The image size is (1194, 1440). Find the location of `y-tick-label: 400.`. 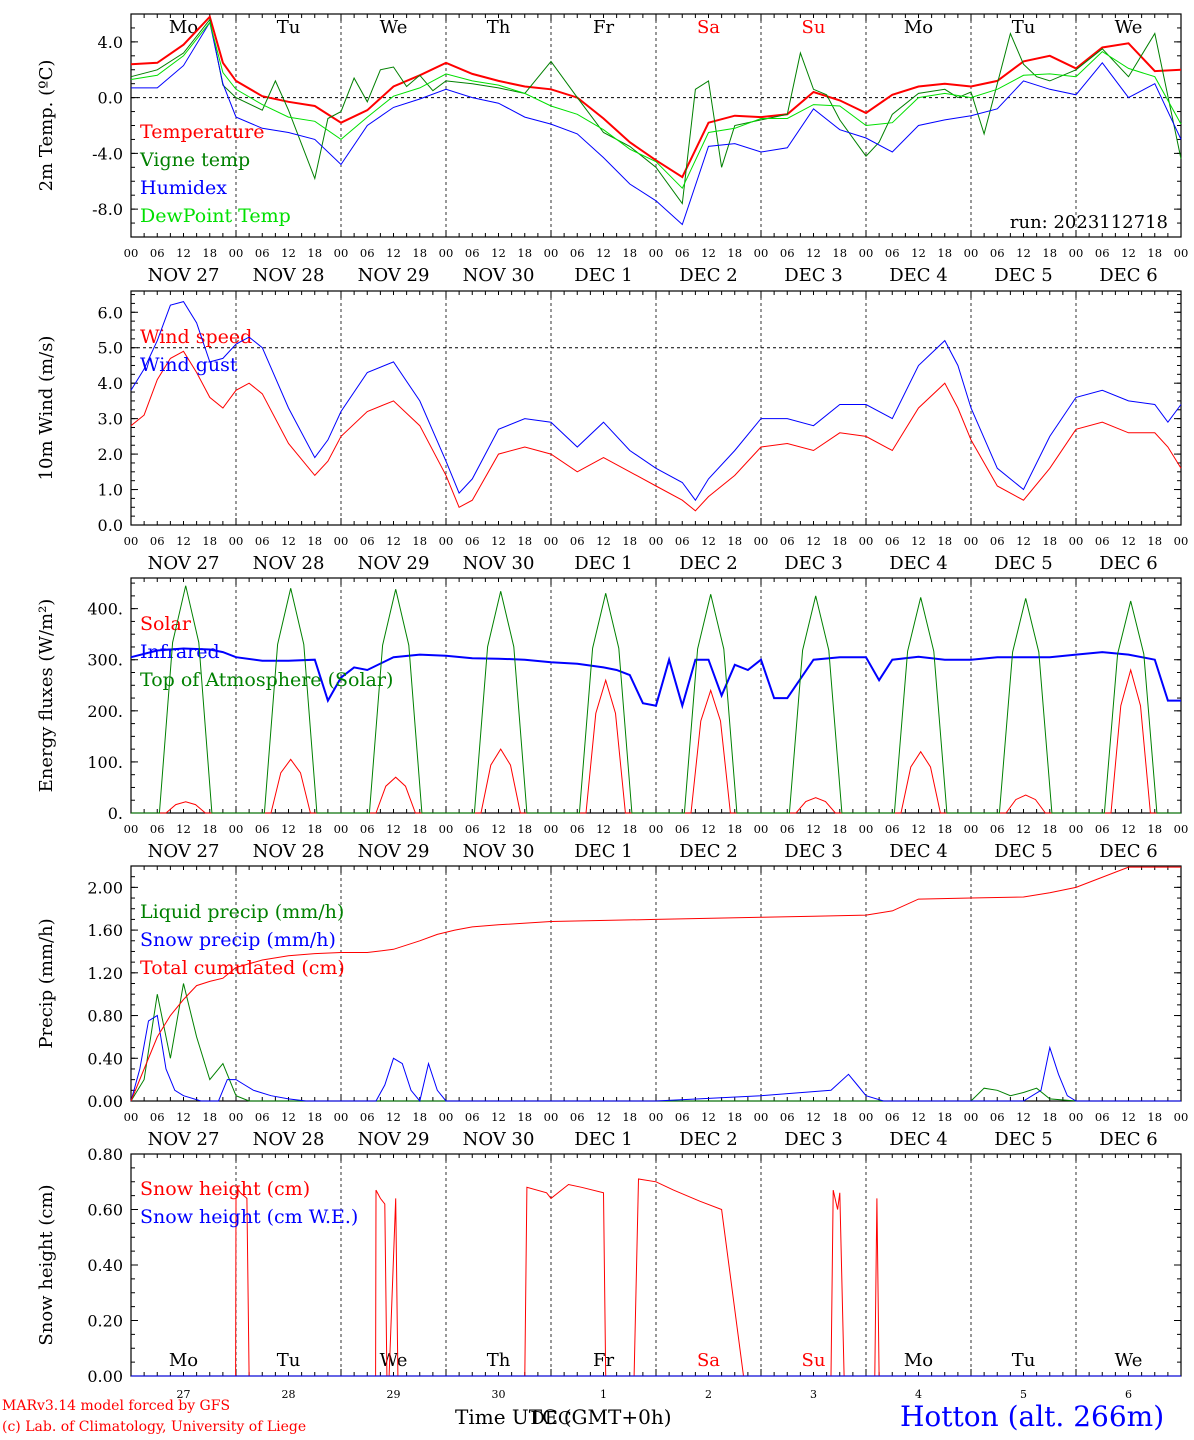

y-tick-label: 400. is located at coordinates (105, 609).